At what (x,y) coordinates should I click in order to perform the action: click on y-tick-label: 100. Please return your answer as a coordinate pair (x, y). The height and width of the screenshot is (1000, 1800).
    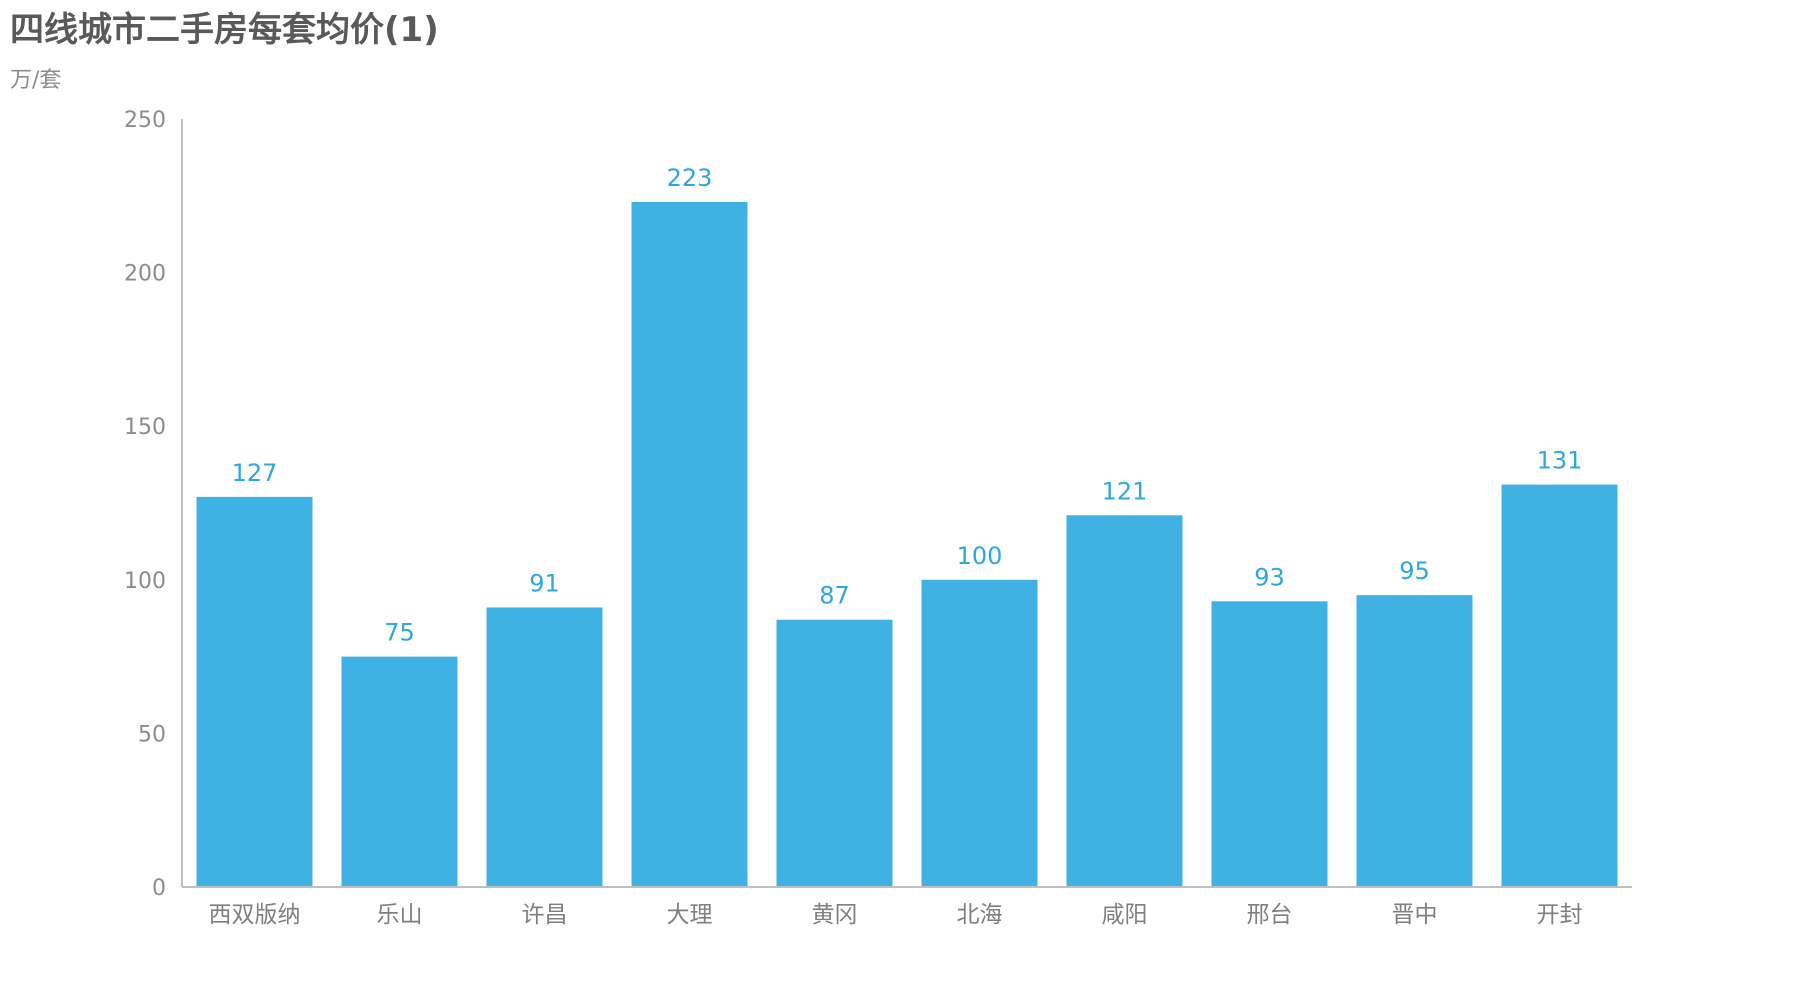
    Looking at the image, I should click on (145, 581).